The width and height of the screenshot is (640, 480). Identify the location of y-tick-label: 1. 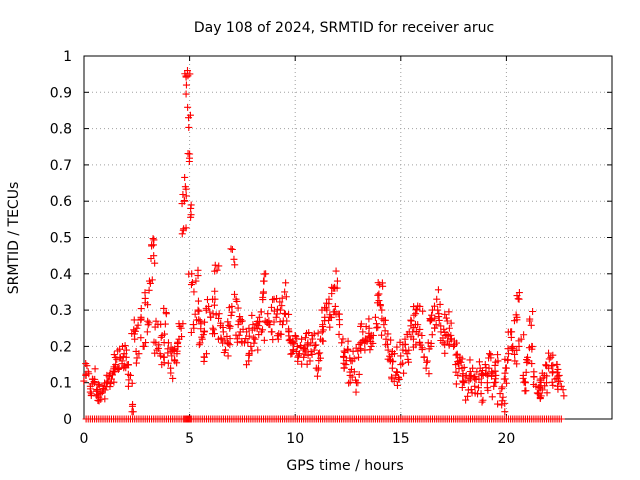
(67, 57).